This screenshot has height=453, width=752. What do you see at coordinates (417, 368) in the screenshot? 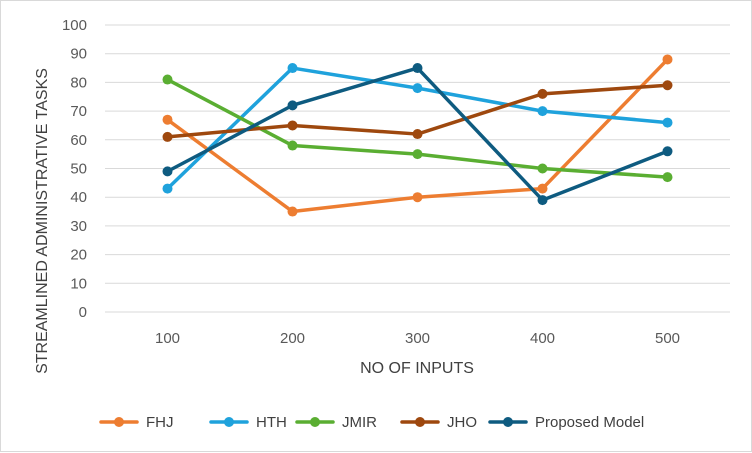
I see `x-axis-title: NO OF INPUTS` at bounding box center [417, 368].